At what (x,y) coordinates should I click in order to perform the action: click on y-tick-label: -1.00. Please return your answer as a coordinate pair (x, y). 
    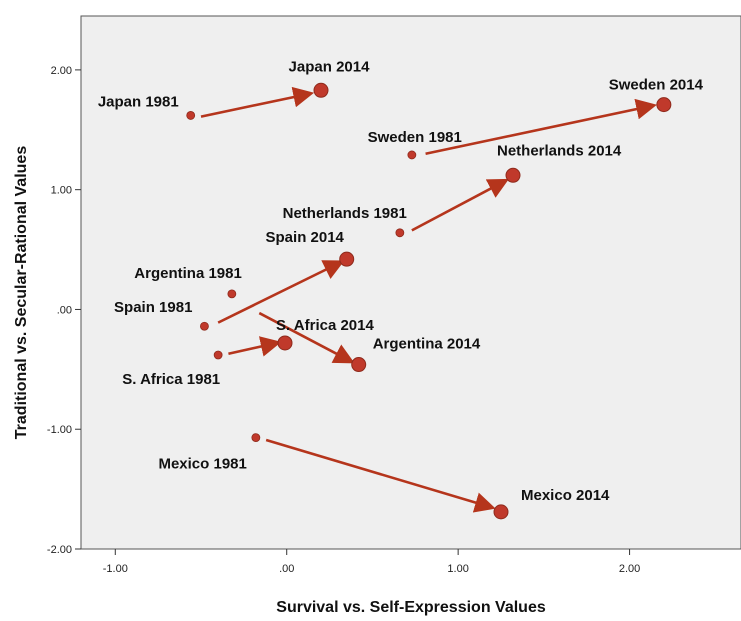
    Looking at the image, I should click on (59, 430).